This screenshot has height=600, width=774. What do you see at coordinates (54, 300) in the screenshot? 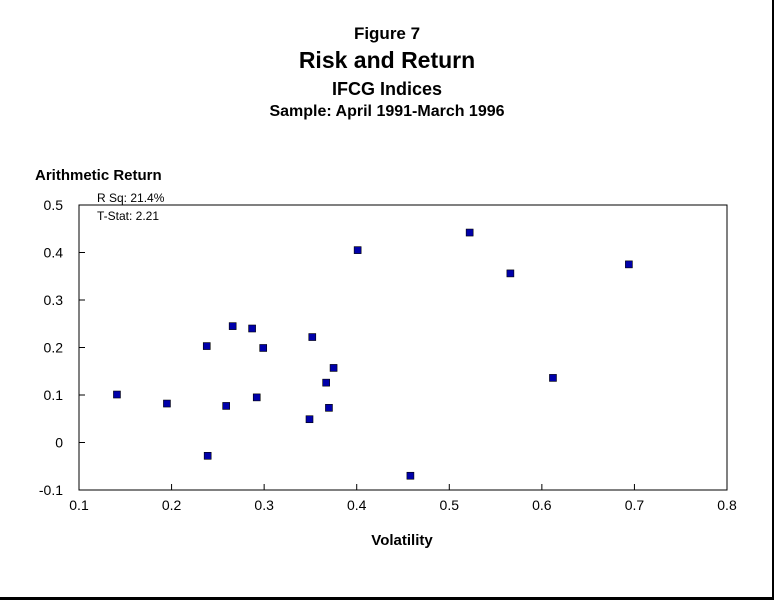
I see `y-tick-label: 0.3` at bounding box center [54, 300].